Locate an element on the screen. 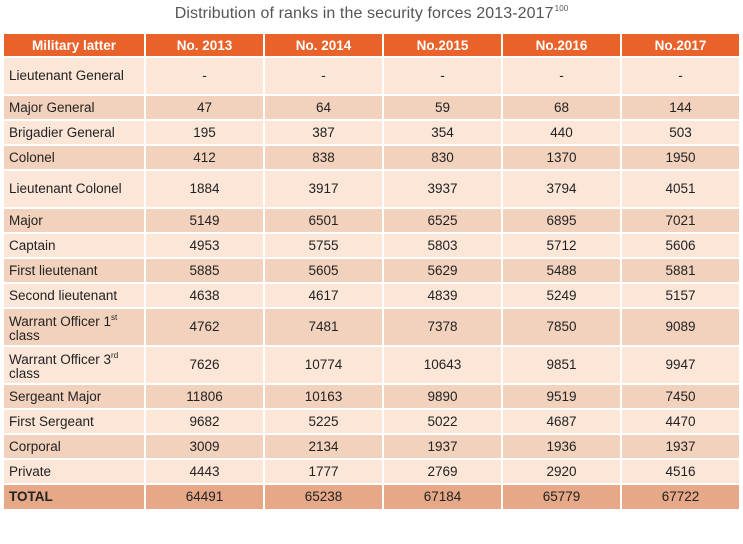  table-cell: 5712 is located at coordinates (561, 245).